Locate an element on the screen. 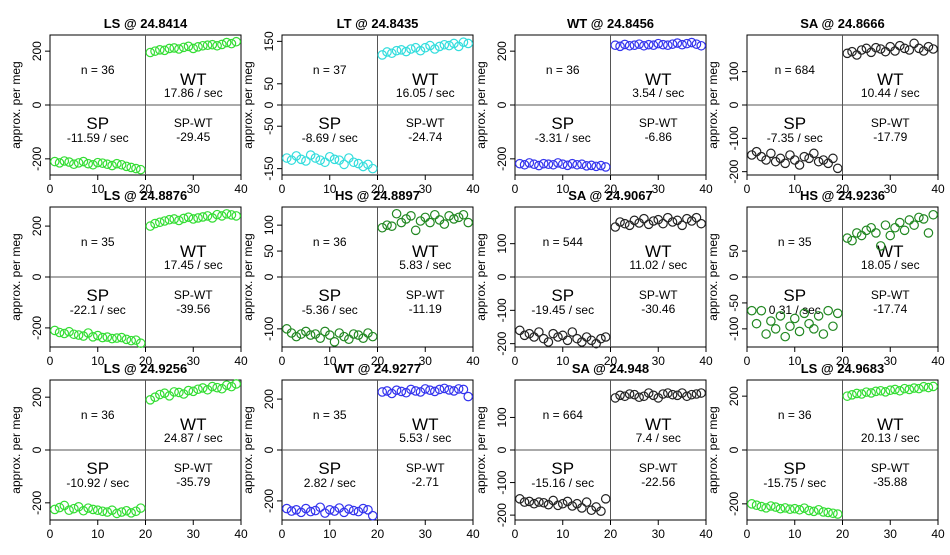 The width and height of the screenshot is (950, 555). wt-rate: 18.05 / sec is located at coordinates (890, 265).